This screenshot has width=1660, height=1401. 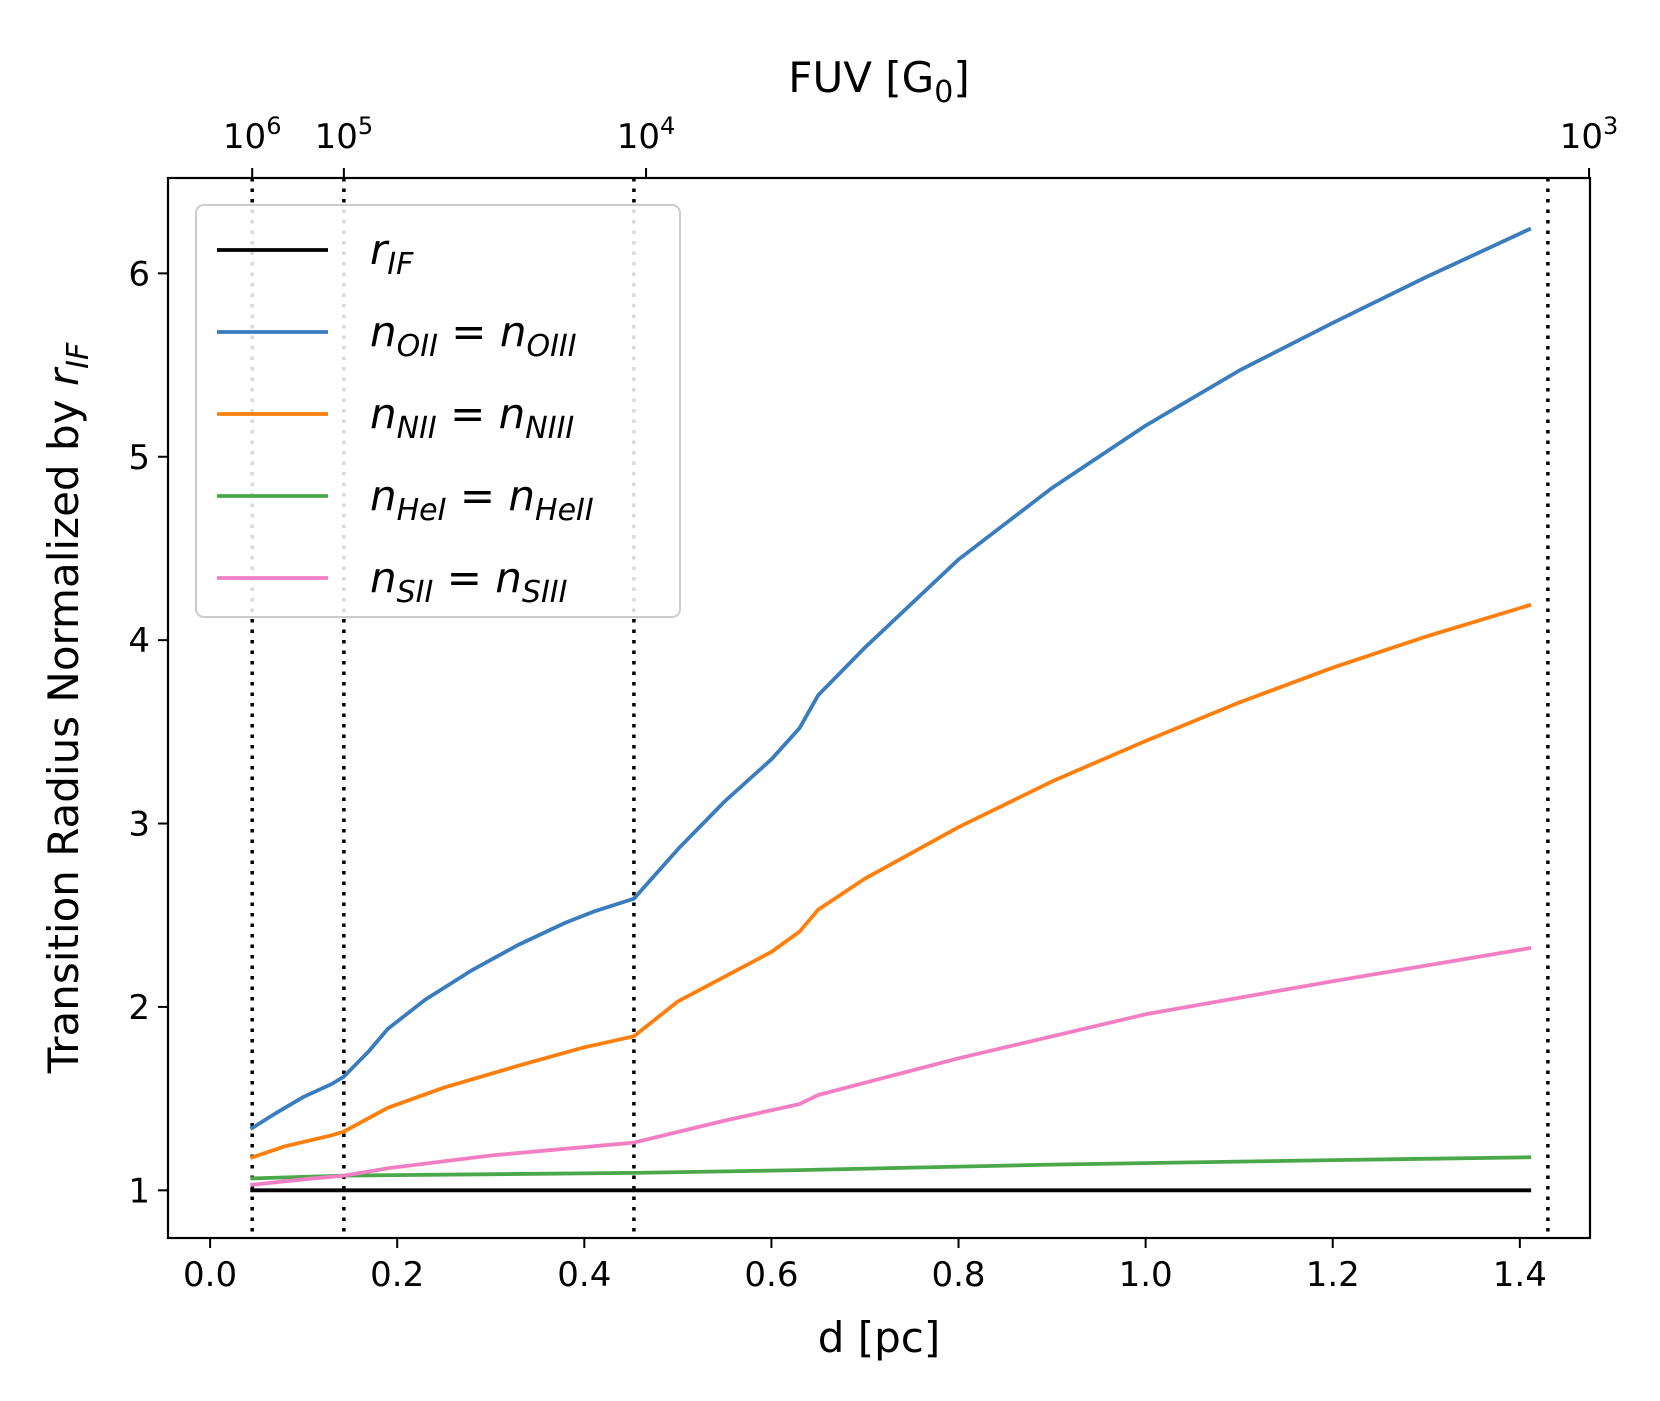 I want to click on x-tick-label-3: 0.6, so click(x=771, y=1275).